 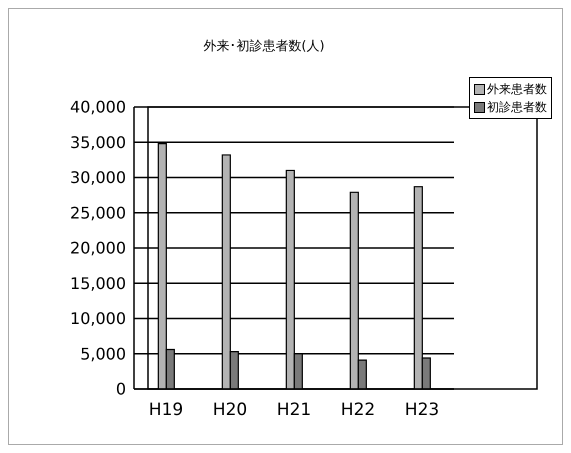 I want to click on x-tick-label: H22, so click(x=358, y=410).